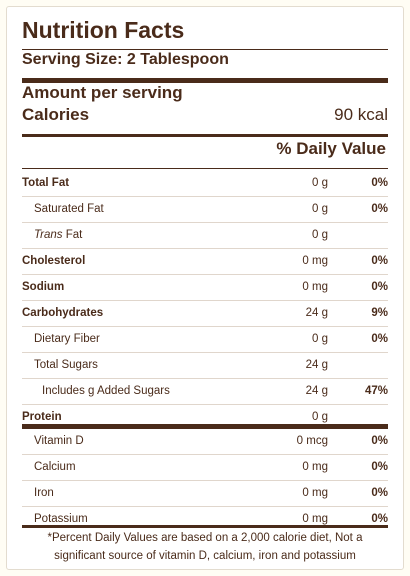  Describe the element at coordinates (205, 493) in the screenshot. I see `vitamin-row-iron: Iron 0 mg 0%` at that location.